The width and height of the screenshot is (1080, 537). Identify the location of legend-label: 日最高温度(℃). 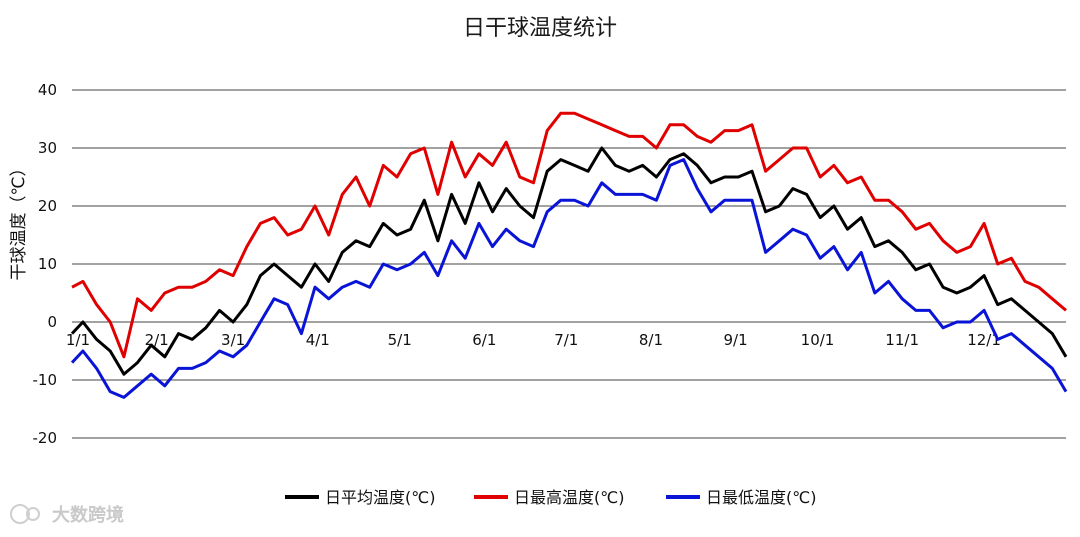
(569, 497).